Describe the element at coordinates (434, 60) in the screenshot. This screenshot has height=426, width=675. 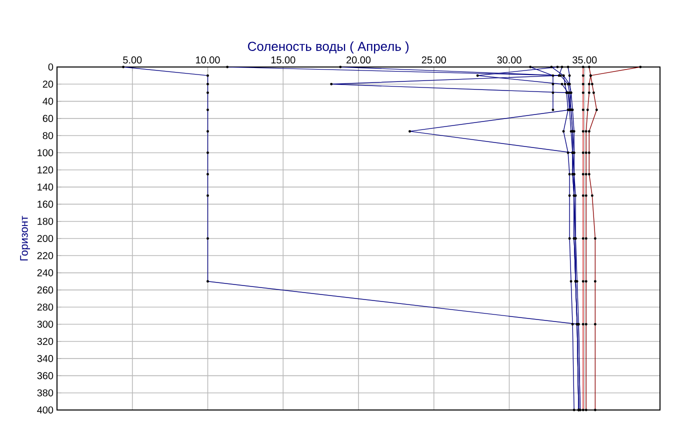
I see `x-tick-label: 25.00` at that location.